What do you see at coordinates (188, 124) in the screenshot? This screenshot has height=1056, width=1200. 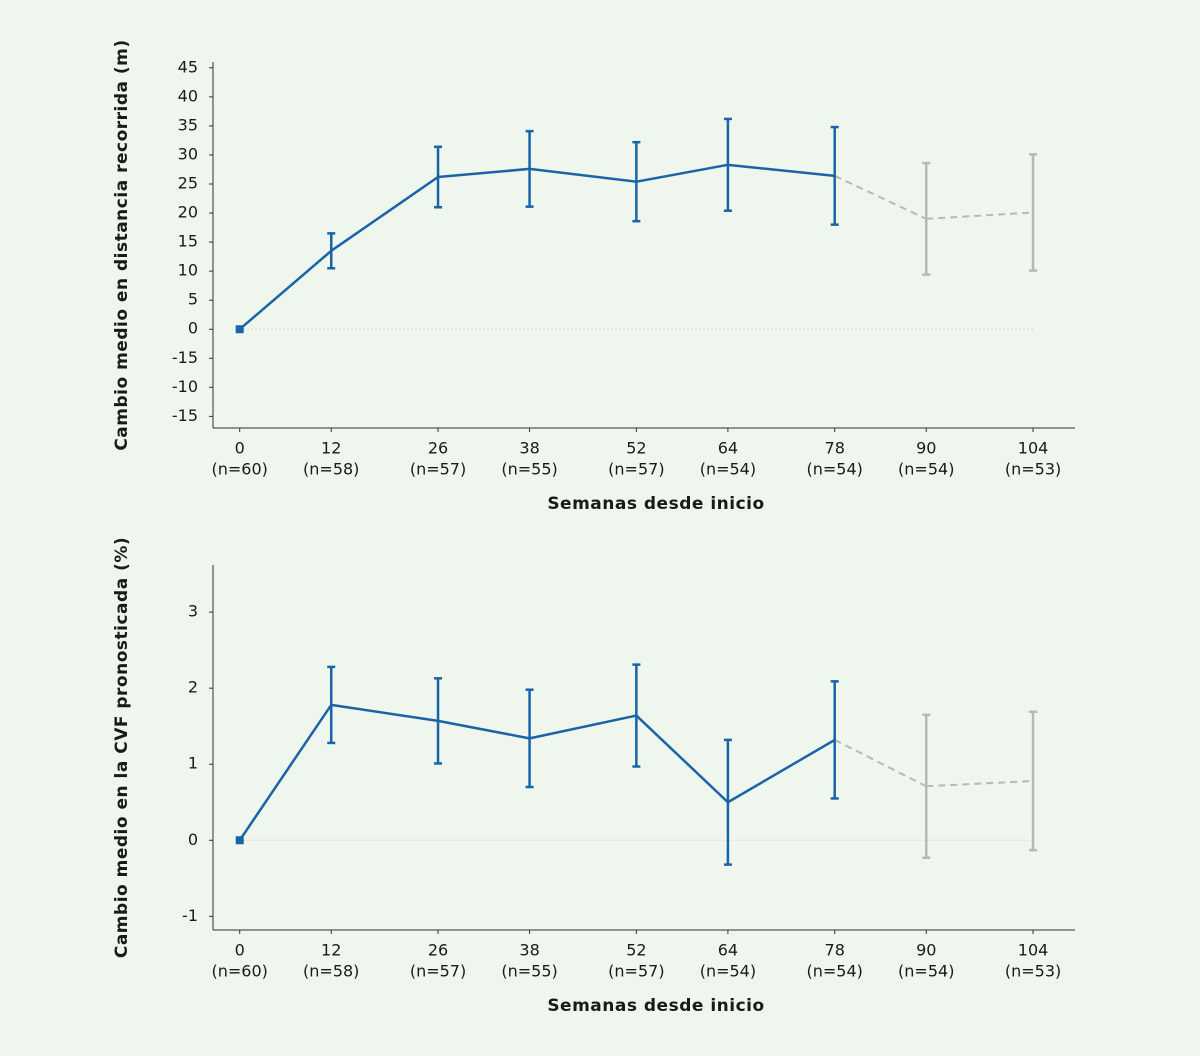 I see `y-tick-label: 35` at bounding box center [188, 124].